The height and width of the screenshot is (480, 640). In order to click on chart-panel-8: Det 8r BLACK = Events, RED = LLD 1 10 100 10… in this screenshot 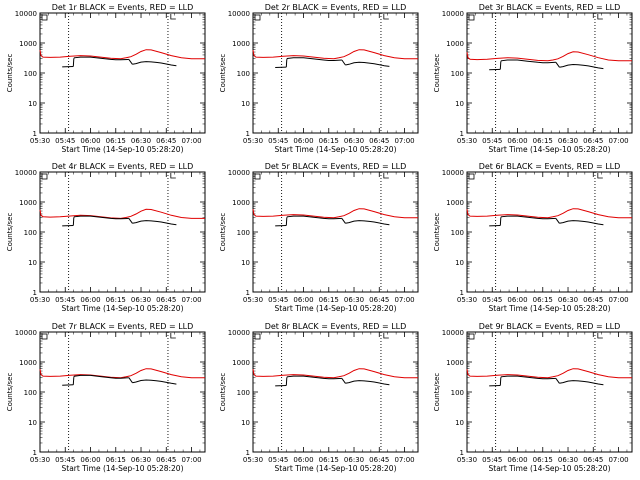, I will do `click(319, 397)`.